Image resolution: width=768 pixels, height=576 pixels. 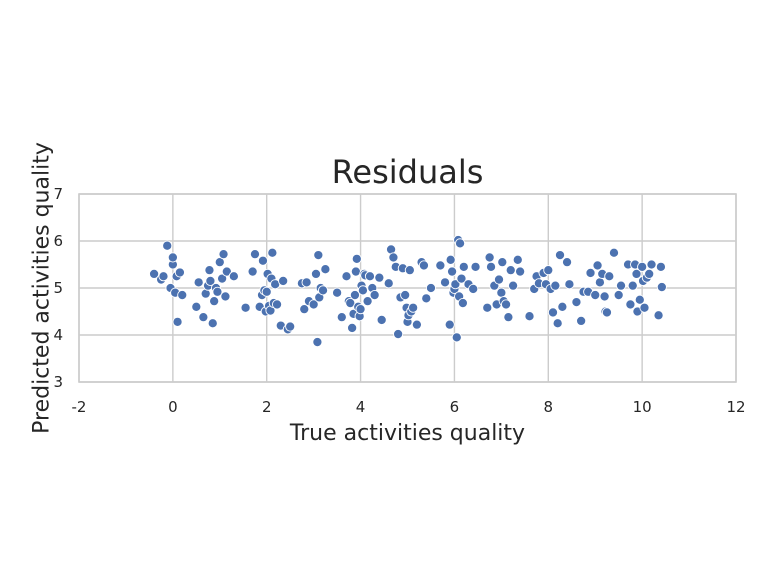 What do you see at coordinates (407, 433) in the screenshot?
I see `x-axis-label: True activities quality` at bounding box center [407, 433].